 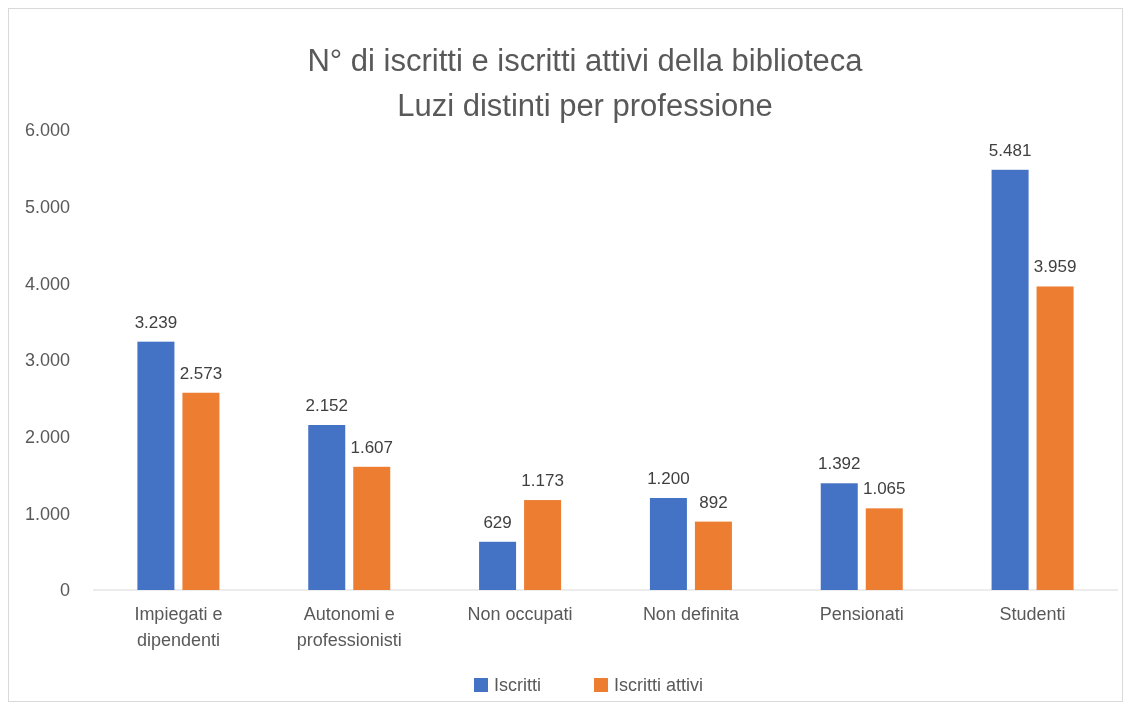 I want to click on y-tick-label: 3.000, so click(x=47, y=360).